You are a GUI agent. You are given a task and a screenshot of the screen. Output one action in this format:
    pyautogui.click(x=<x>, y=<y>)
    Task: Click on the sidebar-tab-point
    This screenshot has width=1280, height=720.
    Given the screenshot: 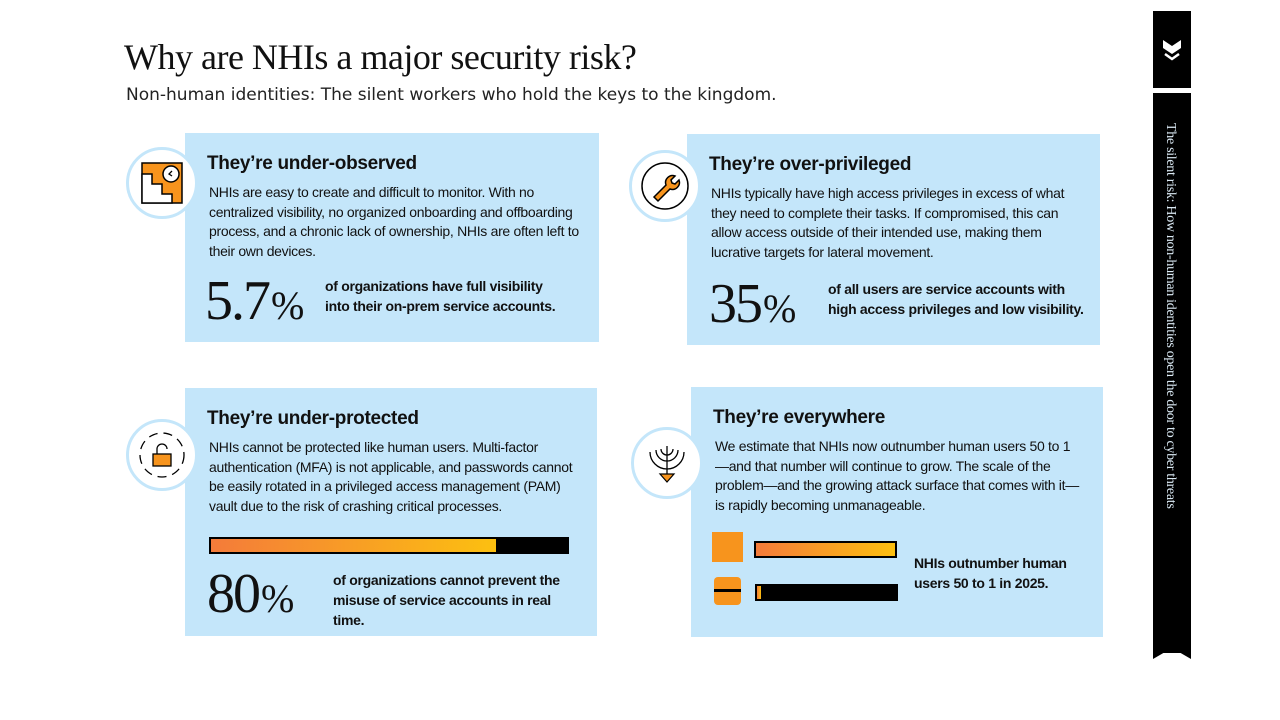 What is the action you would take?
    pyautogui.click(x=1172, y=653)
    